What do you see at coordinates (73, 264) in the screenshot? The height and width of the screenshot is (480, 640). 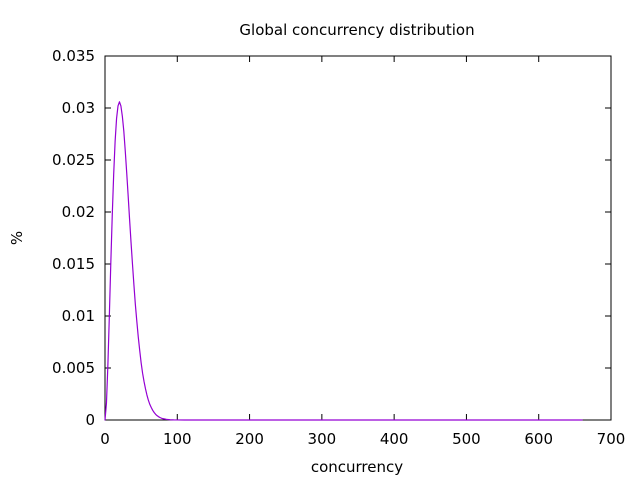 I see `y-tick-label: 0.015` at bounding box center [73, 264].